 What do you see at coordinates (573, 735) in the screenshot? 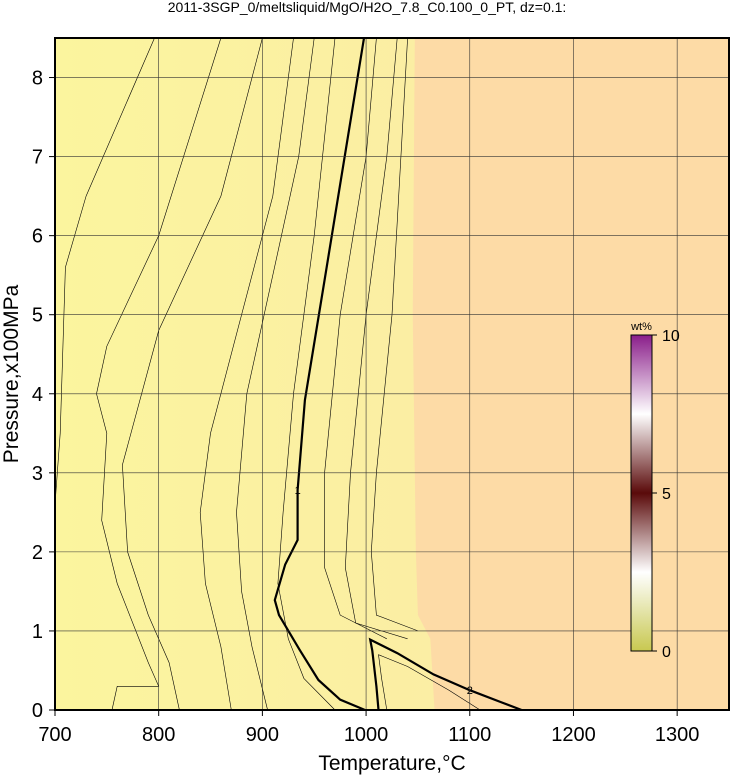
I see `x-tick-label: 1200` at bounding box center [573, 735].